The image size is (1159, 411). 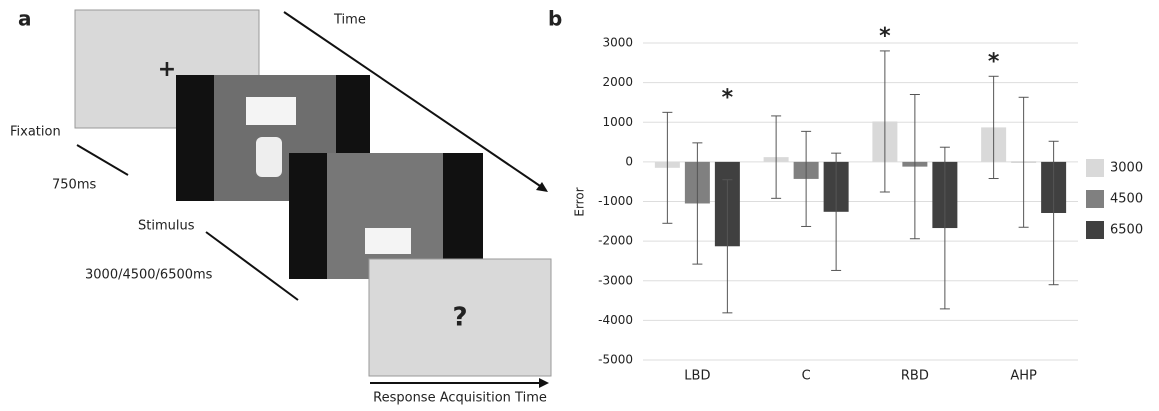 I want to click on stimulus-photo, so click(x=385, y=216).